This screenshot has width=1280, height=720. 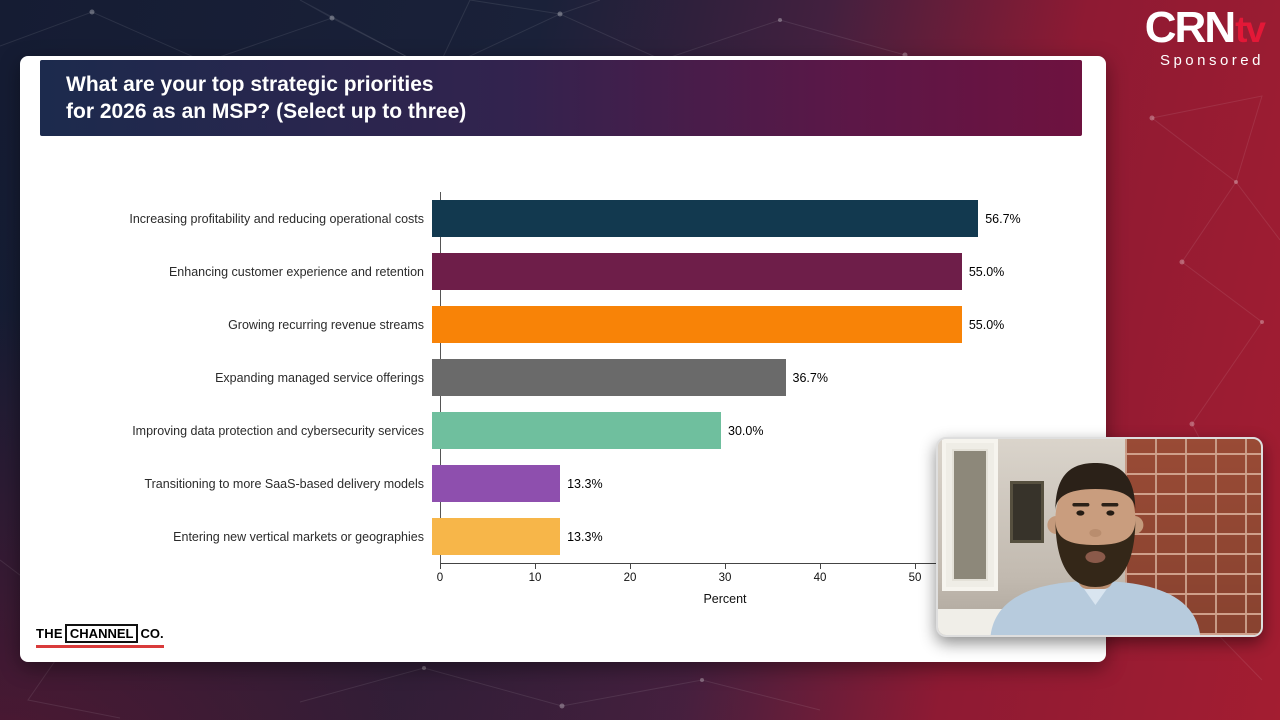 I want to click on the-channel-co-logo: THE CHANNEL CO., so click(x=100, y=636).